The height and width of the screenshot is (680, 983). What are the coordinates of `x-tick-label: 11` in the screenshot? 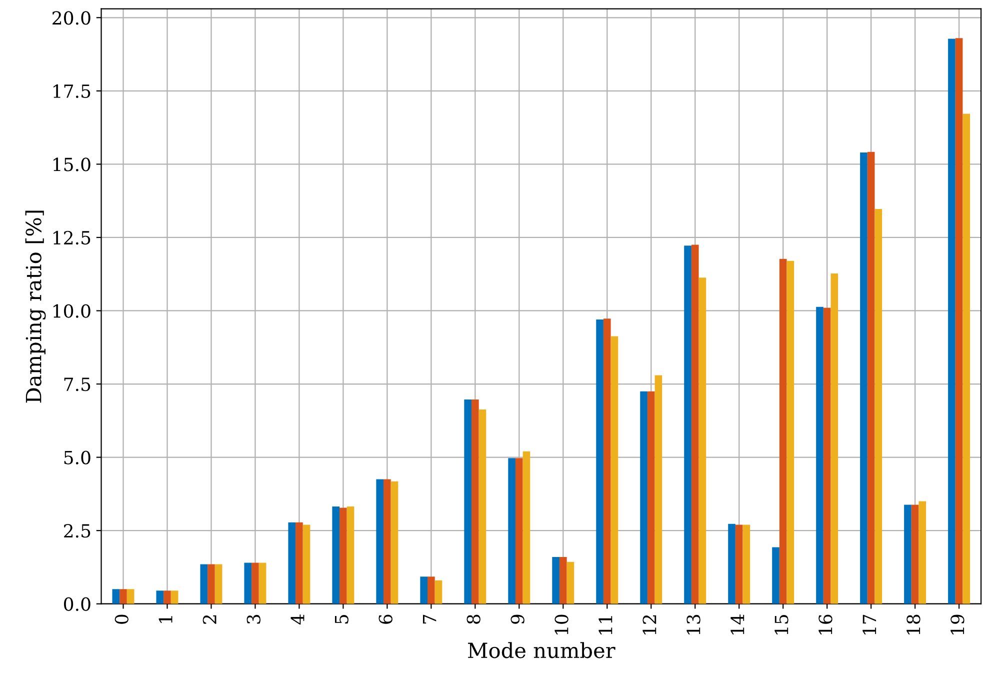 It's located at (605, 625).